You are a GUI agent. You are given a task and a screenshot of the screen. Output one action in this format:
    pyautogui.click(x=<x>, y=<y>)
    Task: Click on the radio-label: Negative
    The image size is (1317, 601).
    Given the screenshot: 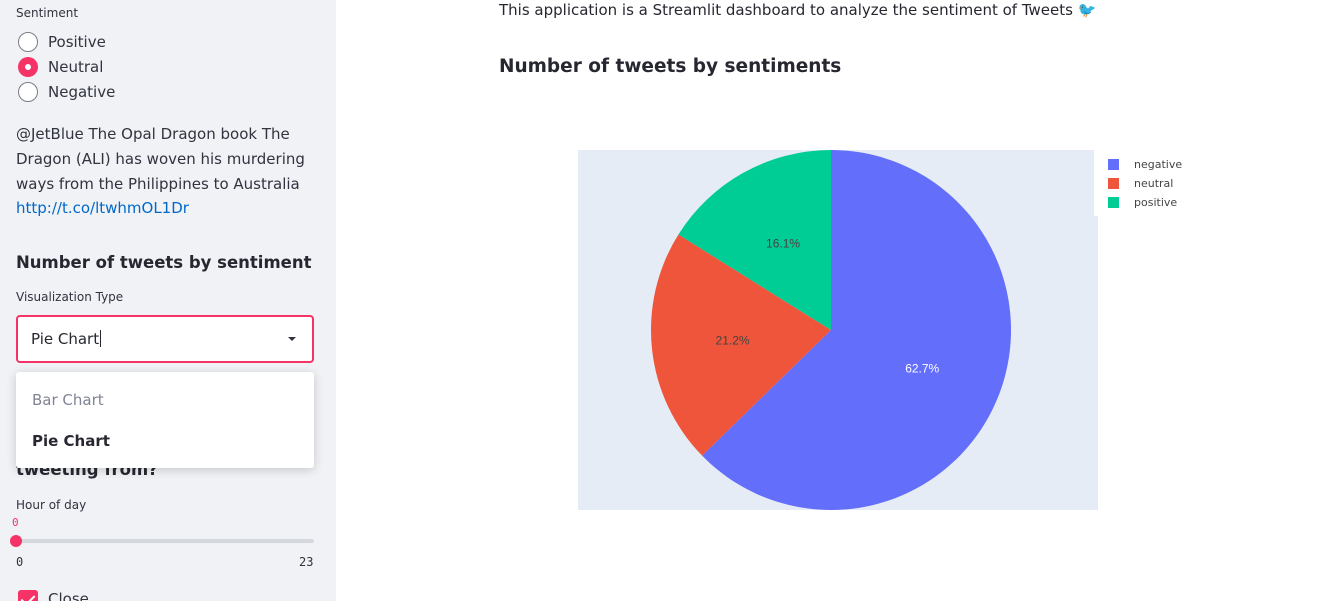 What is the action you would take?
    pyautogui.click(x=82, y=92)
    